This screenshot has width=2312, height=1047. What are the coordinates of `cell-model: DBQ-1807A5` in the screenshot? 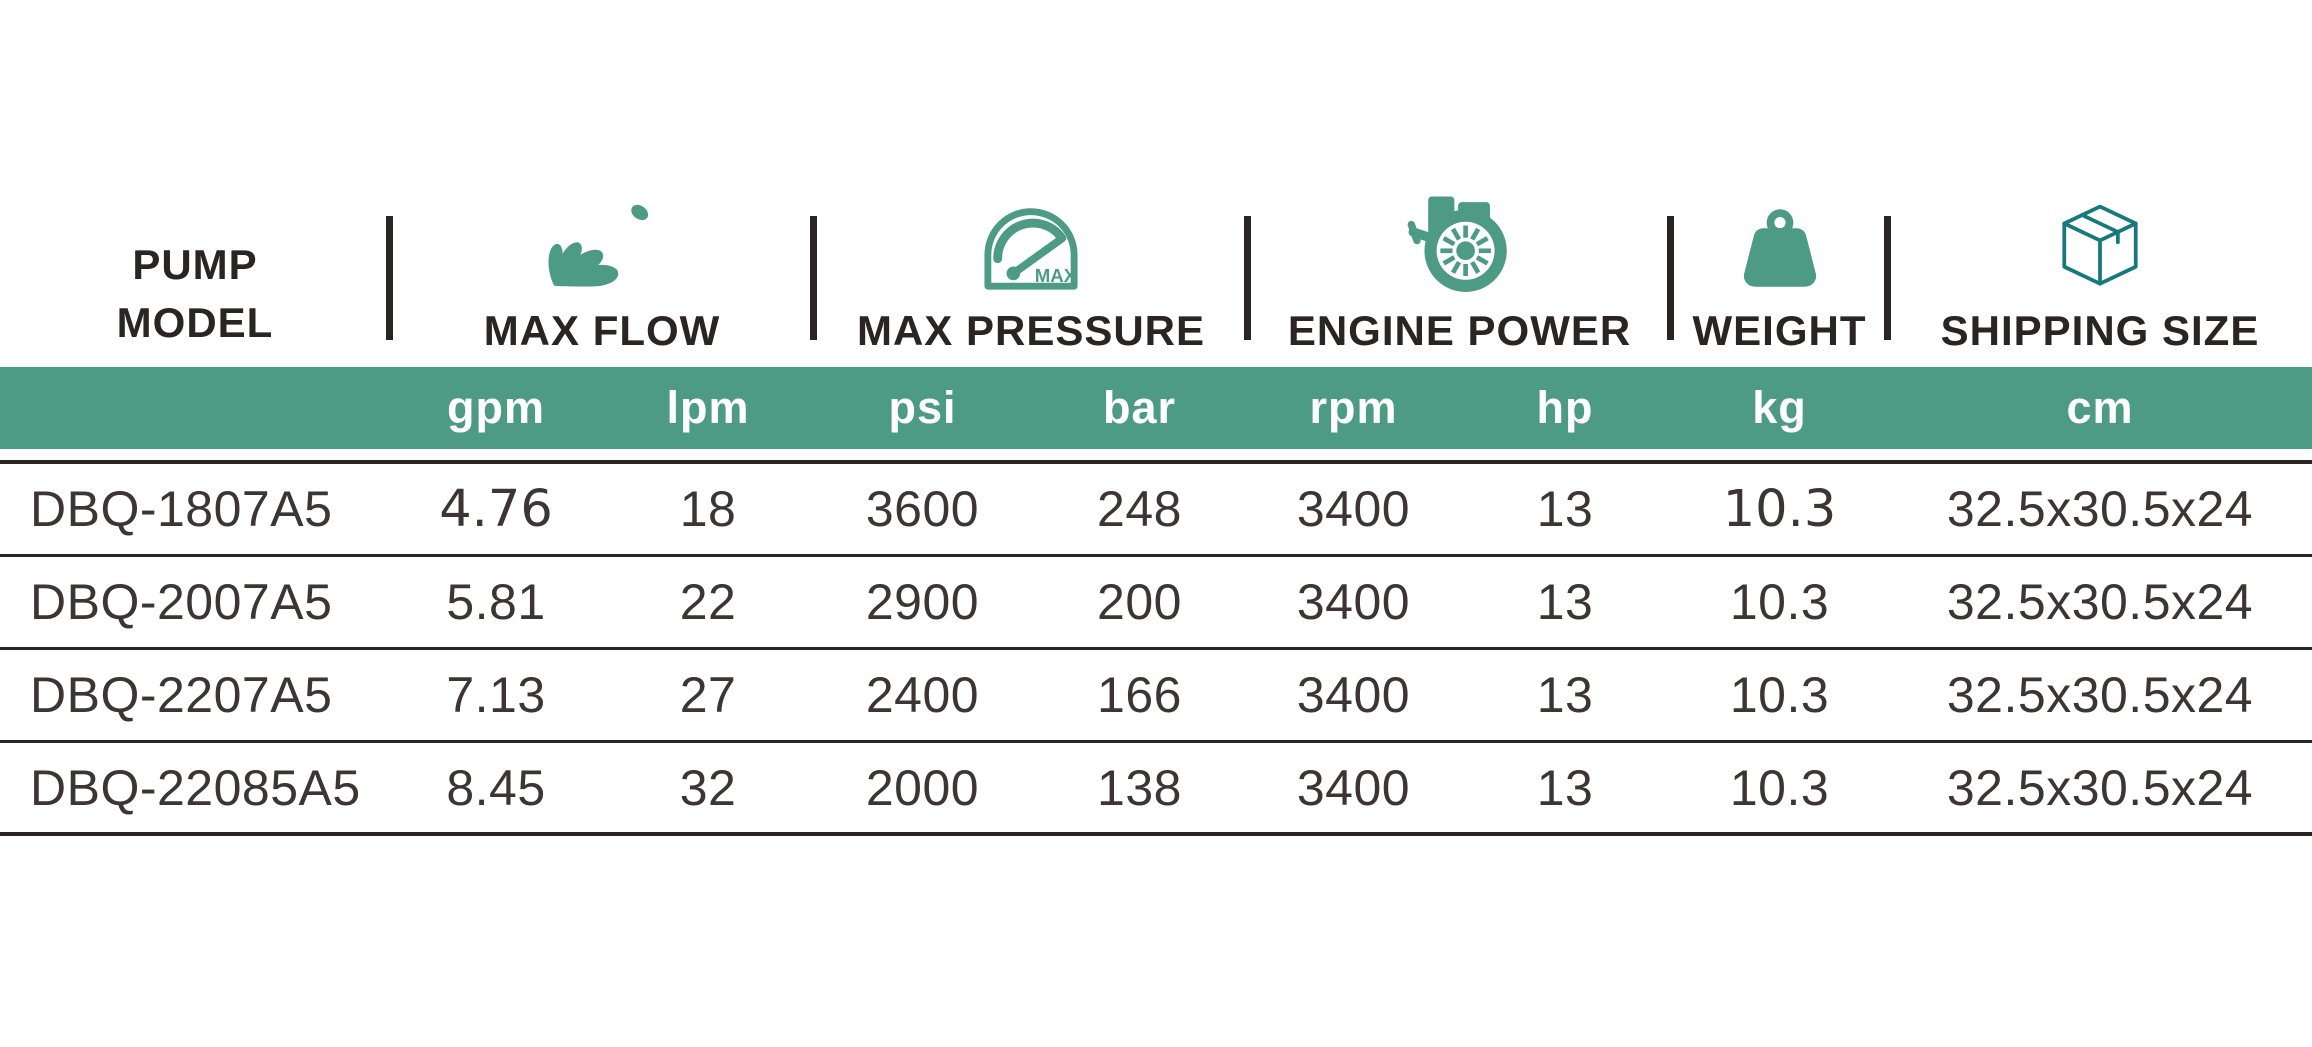 It's located at (181, 509).